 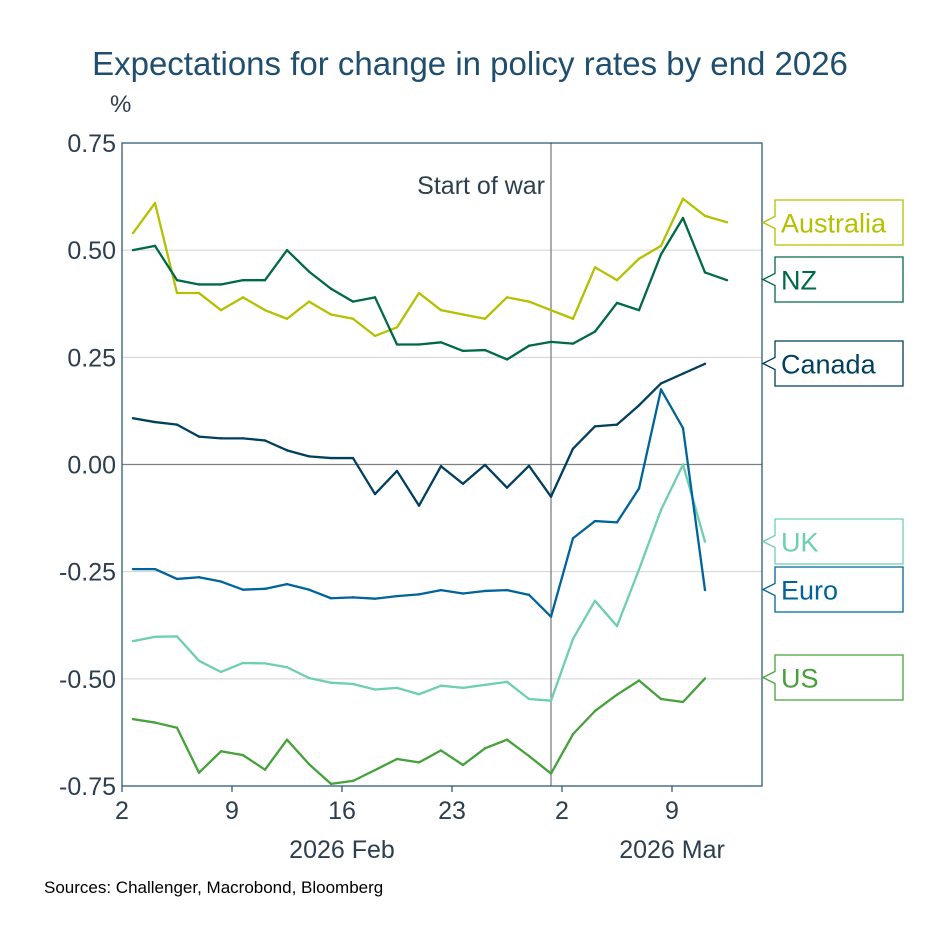 What do you see at coordinates (91, 358) in the screenshot?
I see `y-tick-label: 0.25` at bounding box center [91, 358].